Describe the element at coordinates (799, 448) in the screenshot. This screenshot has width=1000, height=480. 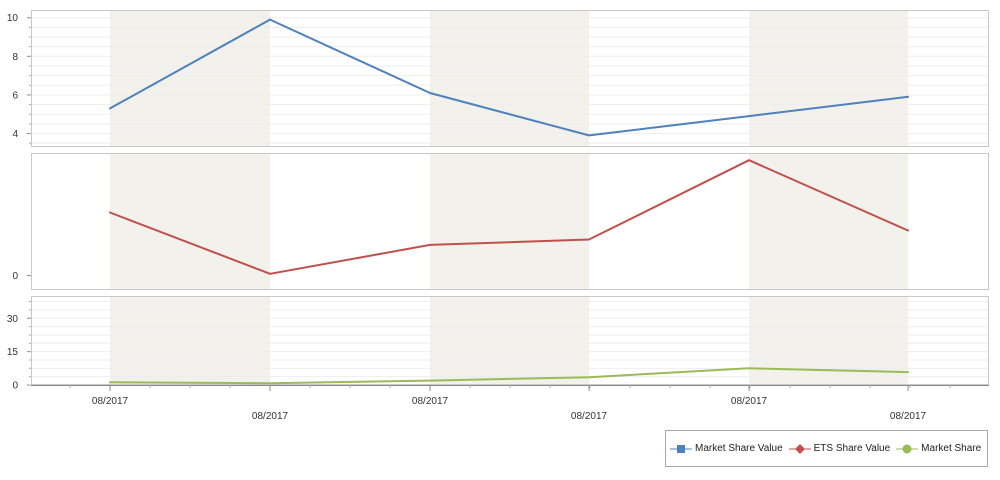
I see `legend-marker-diamond` at that location.